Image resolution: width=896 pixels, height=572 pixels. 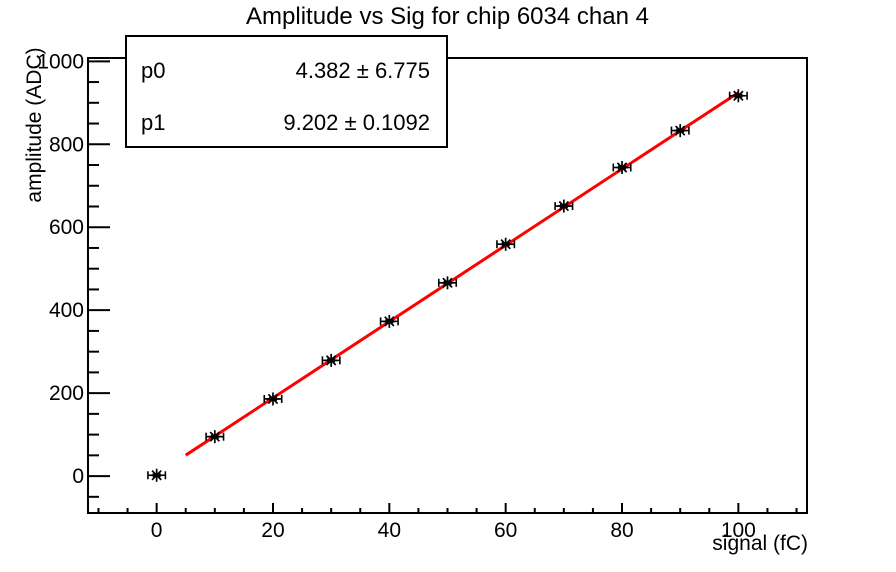 What do you see at coordinates (272, 530) in the screenshot?
I see `tick-label: 20` at bounding box center [272, 530].